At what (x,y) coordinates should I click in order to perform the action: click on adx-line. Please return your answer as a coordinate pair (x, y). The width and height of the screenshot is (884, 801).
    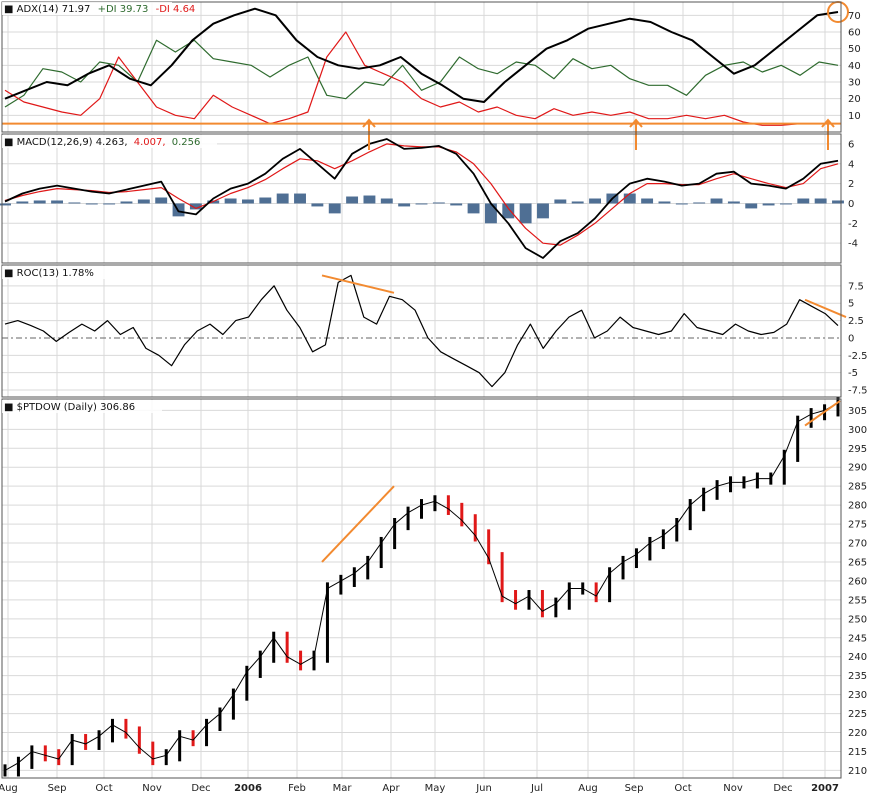
    Looking at the image, I should click on (421, 55).